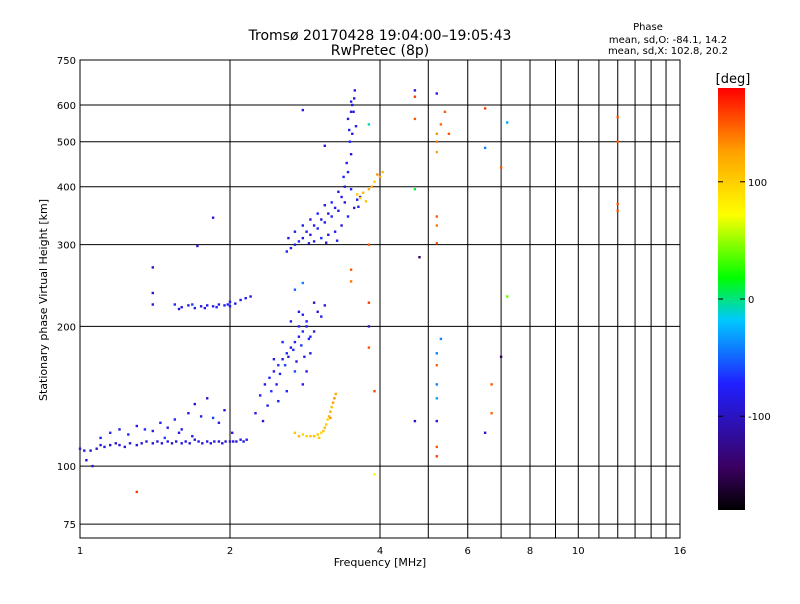 The image size is (800, 604). What do you see at coordinates (380, 551) in the screenshot?
I see `x-tick-label: 4` at bounding box center [380, 551].